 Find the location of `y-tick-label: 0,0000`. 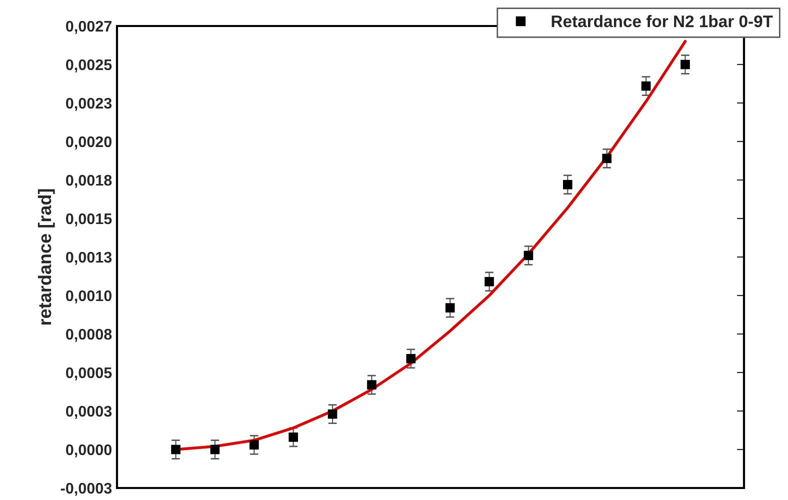

y-tick-label: 0,0000 is located at coordinates (89, 451).